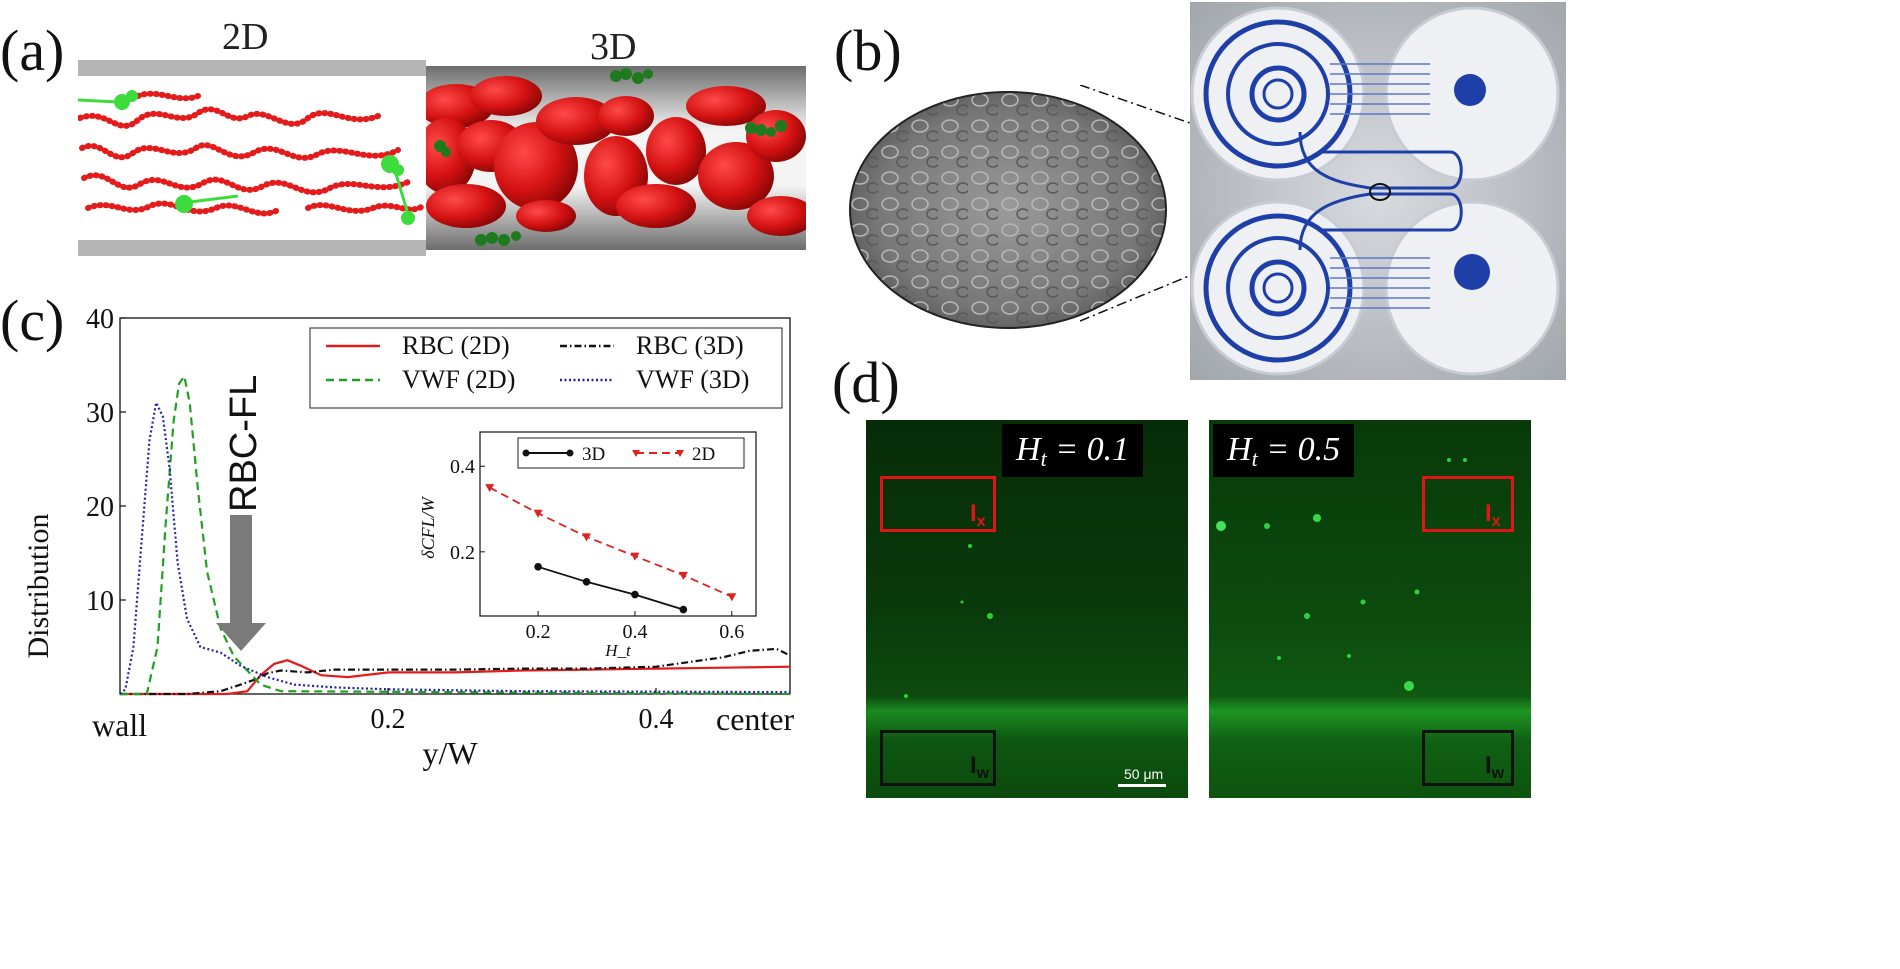  Describe the element at coordinates (1378, 191) in the screenshot. I see `panel-b-microfluidic-chip-photo` at that location.